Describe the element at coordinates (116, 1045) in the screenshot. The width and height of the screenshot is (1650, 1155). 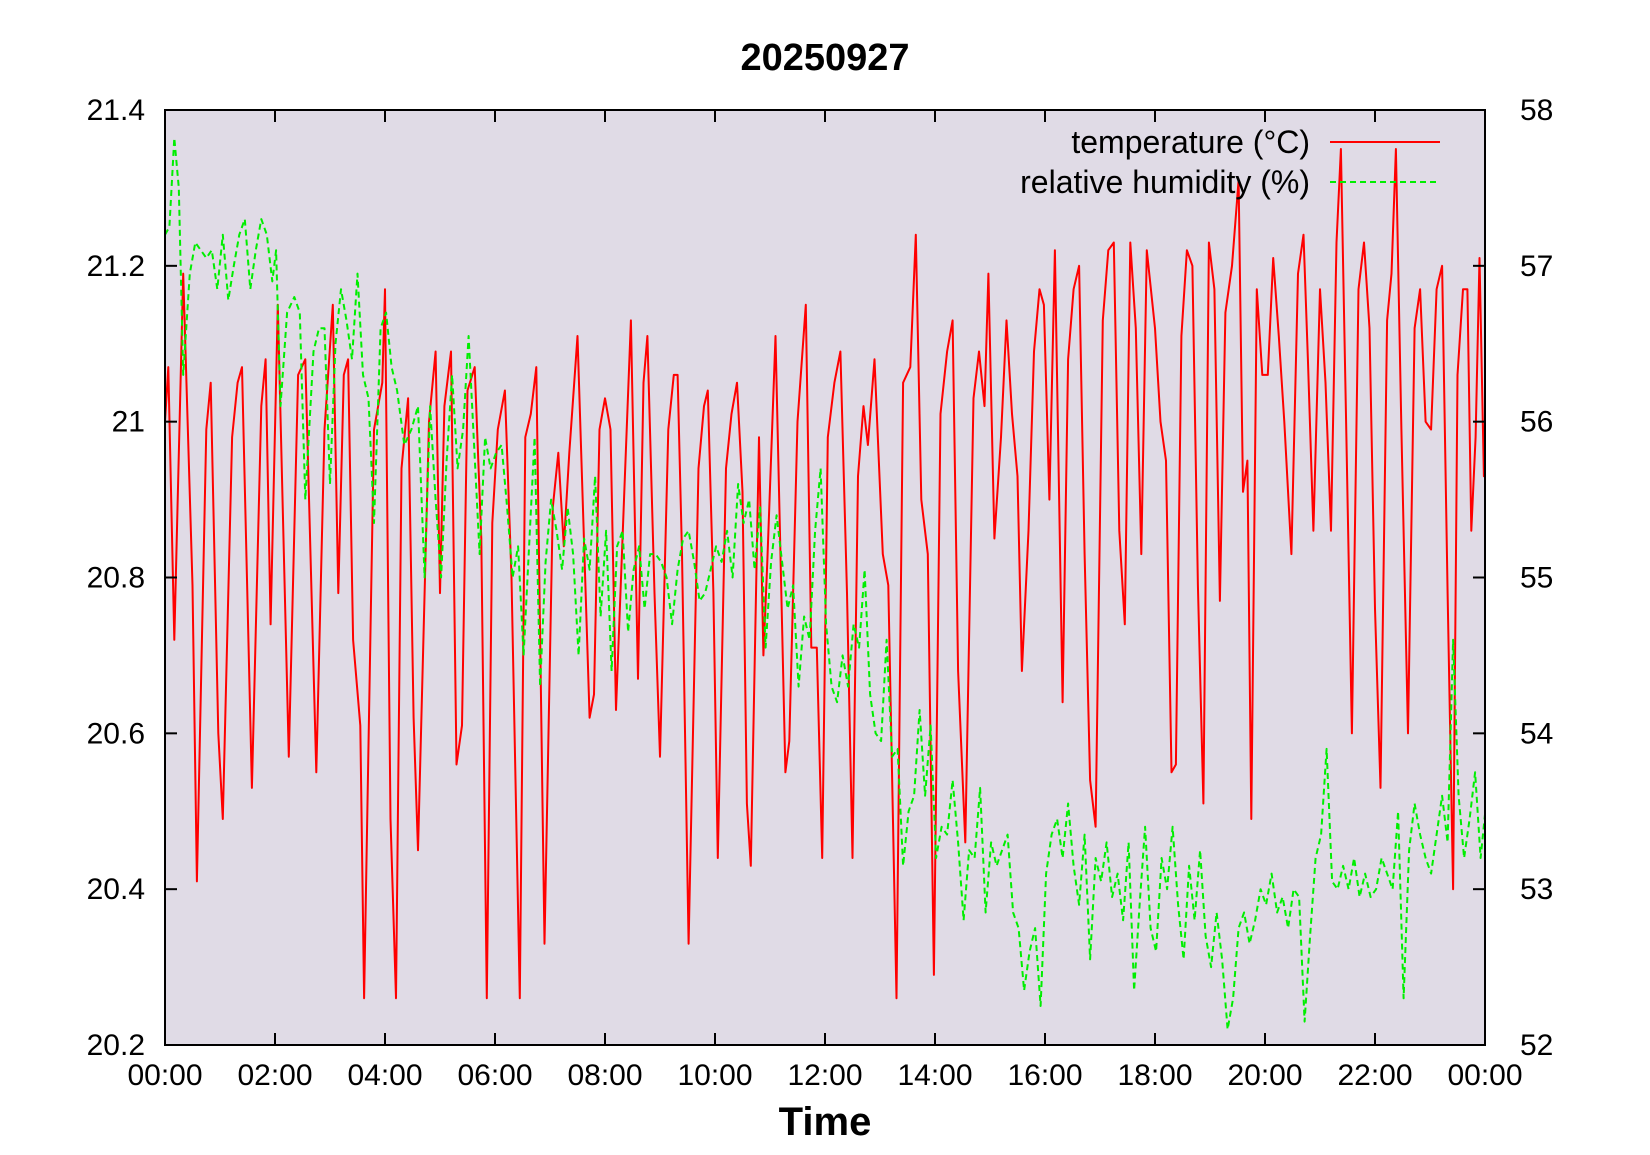
I see `y-tick-label: 20.2` at that location.